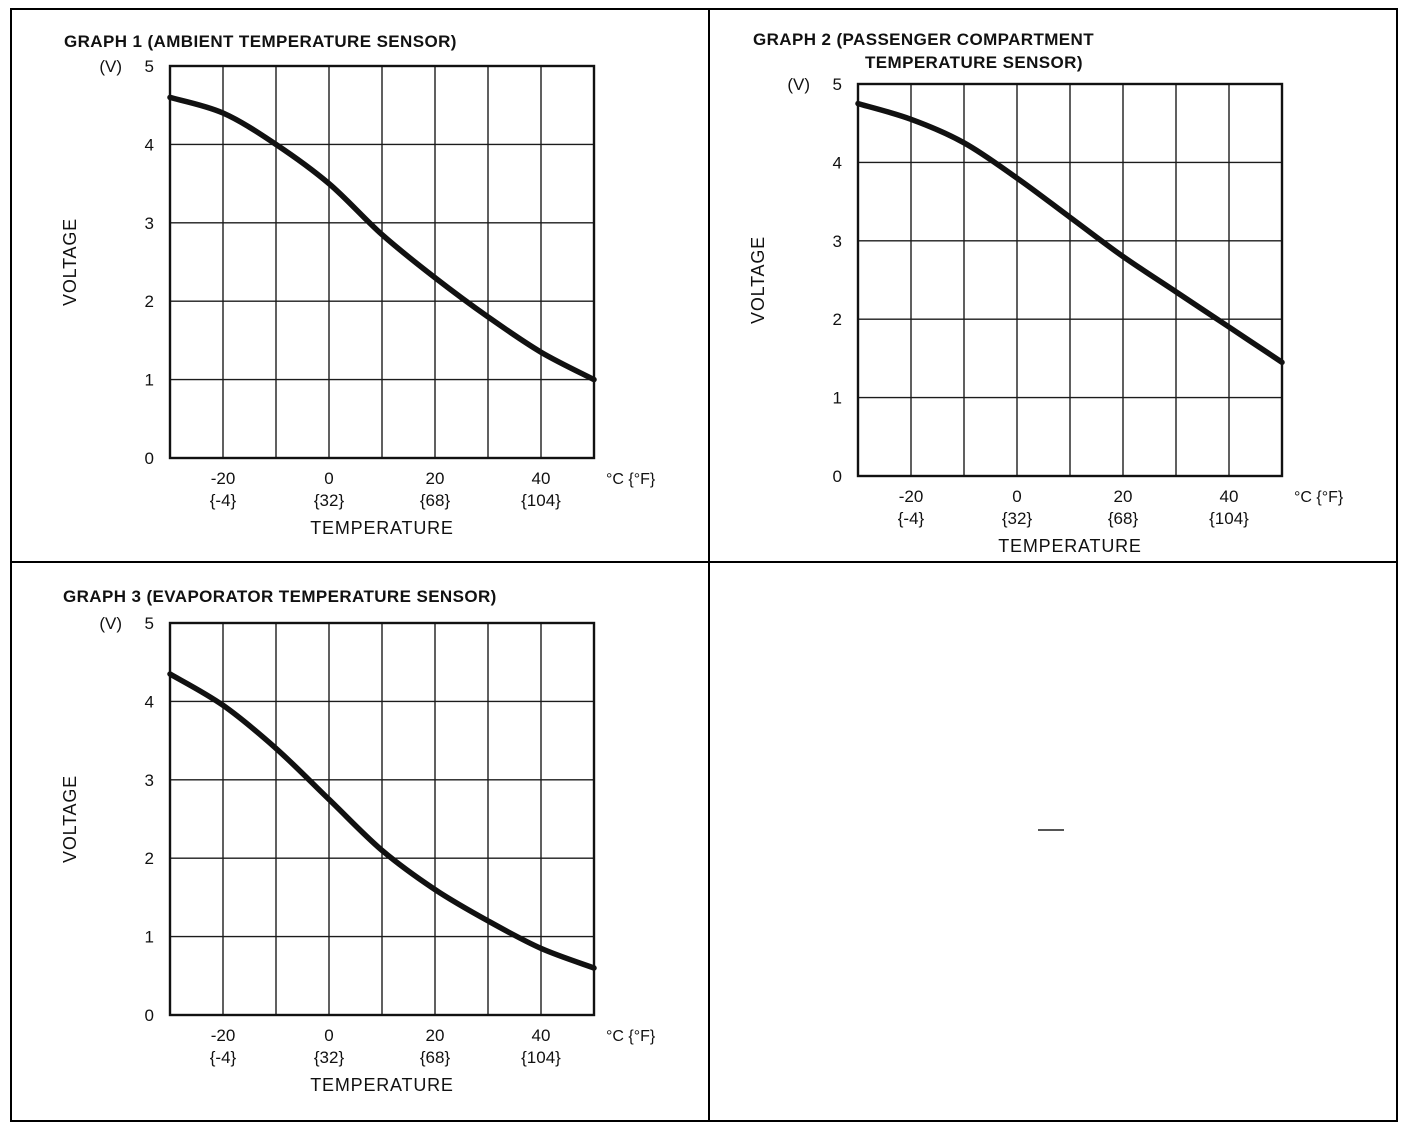 This screenshot has width=1408, height=1130. I want to click on graph2-title-line2: TEMPERATURE SENSOR), so click(974, 62).